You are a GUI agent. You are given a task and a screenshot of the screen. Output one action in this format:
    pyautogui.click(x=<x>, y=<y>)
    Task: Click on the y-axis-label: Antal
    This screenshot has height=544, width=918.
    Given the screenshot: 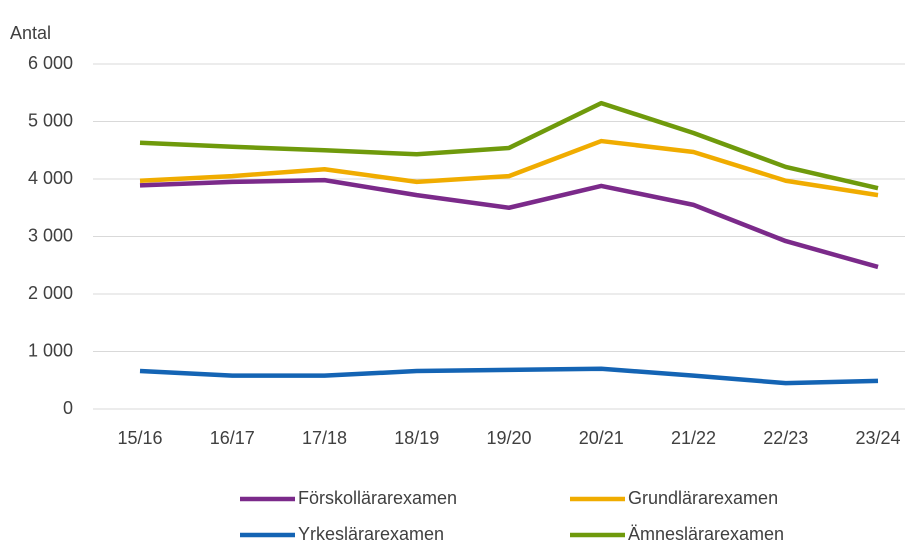 What is the action you would take?
    pyautogui.click(x=30, y=33)
    